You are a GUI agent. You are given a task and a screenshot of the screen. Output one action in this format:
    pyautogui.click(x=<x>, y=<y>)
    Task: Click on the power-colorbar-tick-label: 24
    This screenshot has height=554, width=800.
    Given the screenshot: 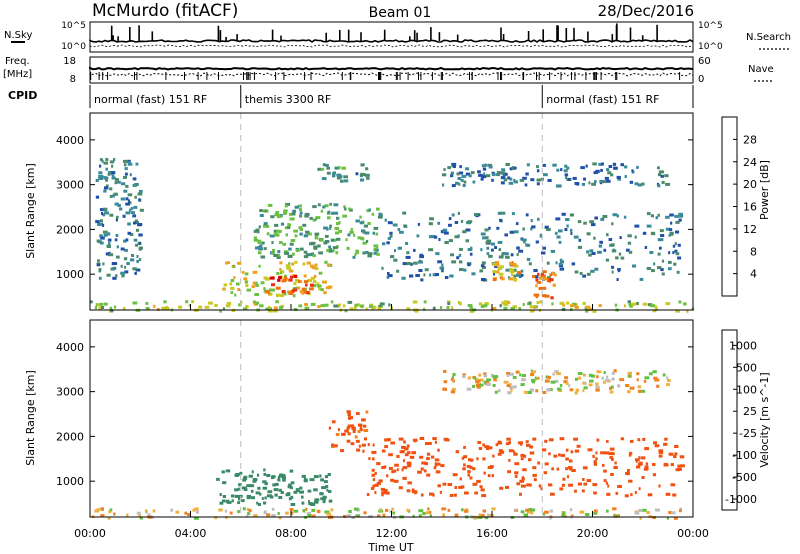 What is the action you would take?
    pyautogui.click(x=750, y=162)
    